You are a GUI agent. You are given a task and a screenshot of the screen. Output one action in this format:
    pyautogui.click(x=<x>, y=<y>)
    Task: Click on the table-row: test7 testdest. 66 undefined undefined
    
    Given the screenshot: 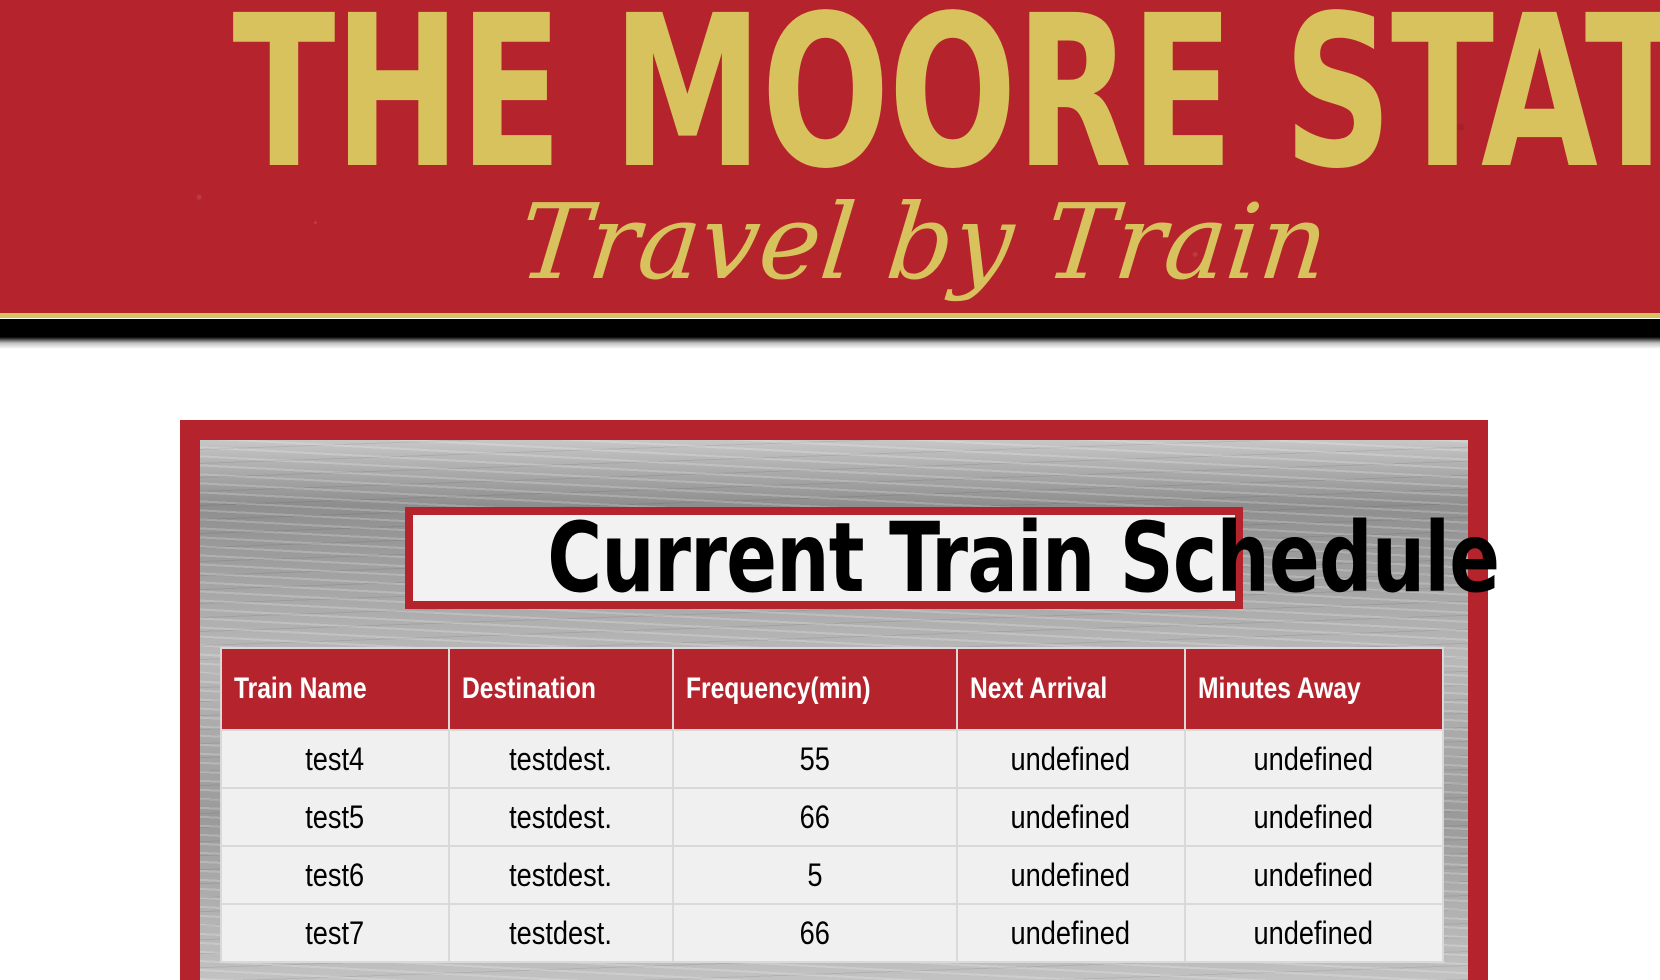 What is the action you would take?
    pyautogui.click(x=832, y=933)
    